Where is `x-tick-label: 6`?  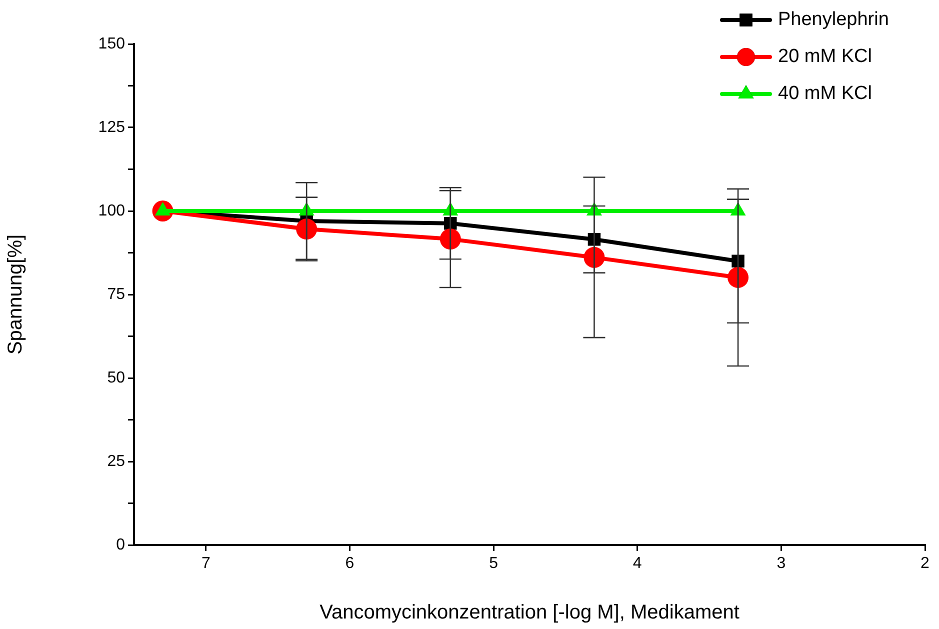
x-tick-label: 6 is located at coordinates (349, 563).